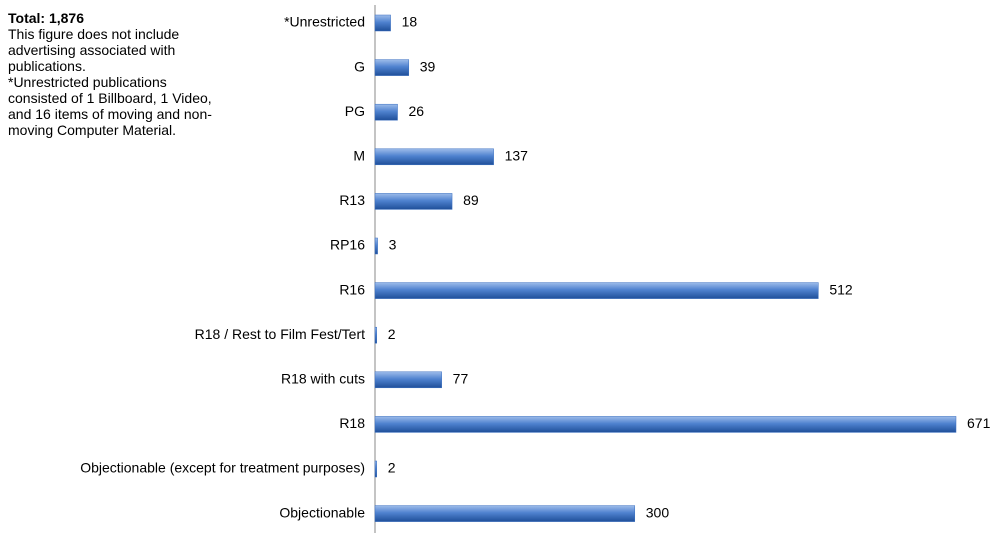 Image resolution: width=1000 pixels, height=533 pixels. I want to click on value-label: 26, so click(417, 111).